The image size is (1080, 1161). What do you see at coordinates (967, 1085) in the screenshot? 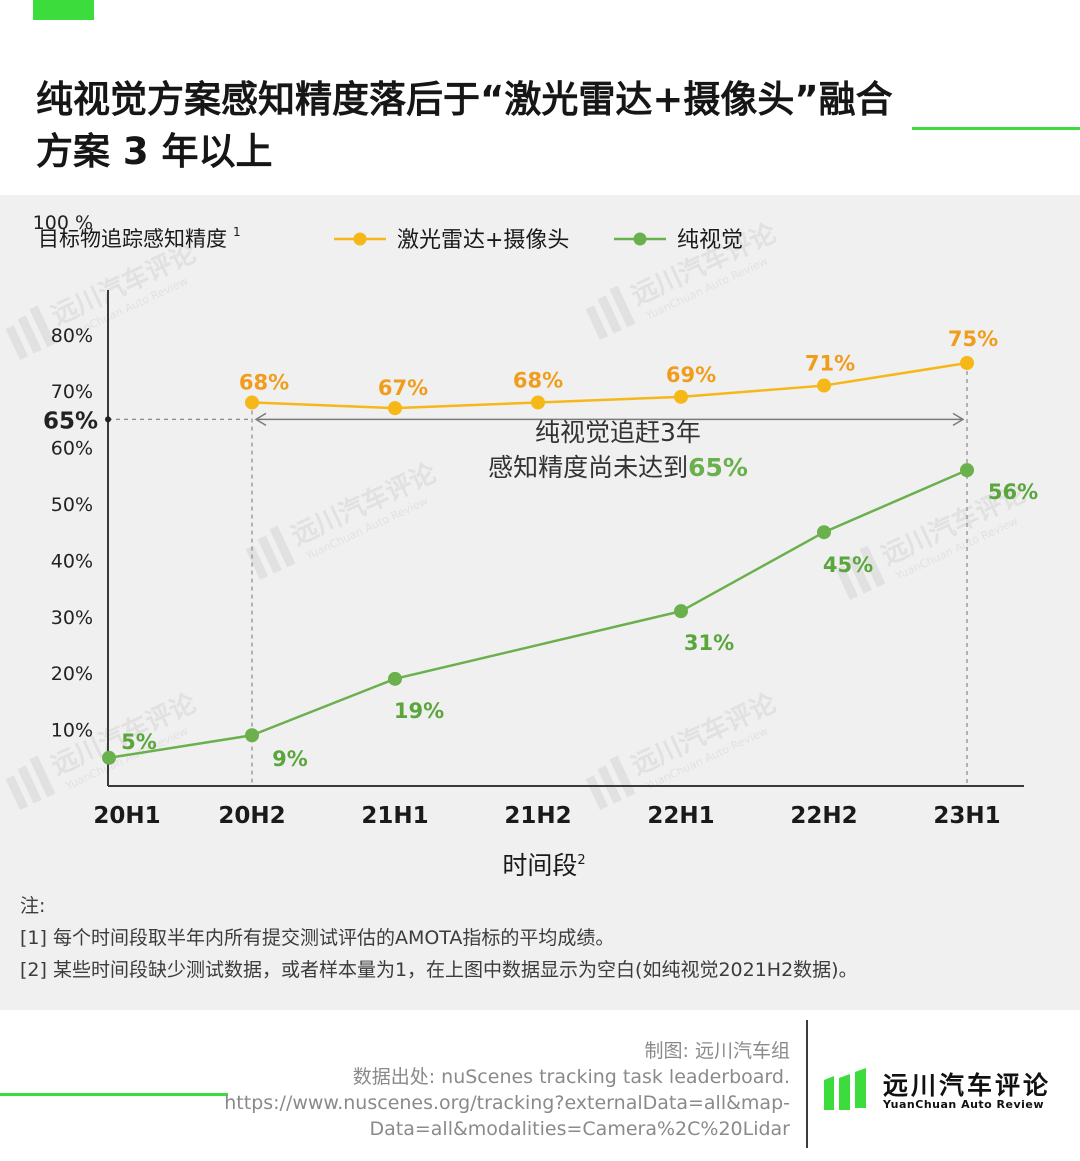
I see `logo-text-cn: 远川汽车评论` at bounding box center [967, 1085].